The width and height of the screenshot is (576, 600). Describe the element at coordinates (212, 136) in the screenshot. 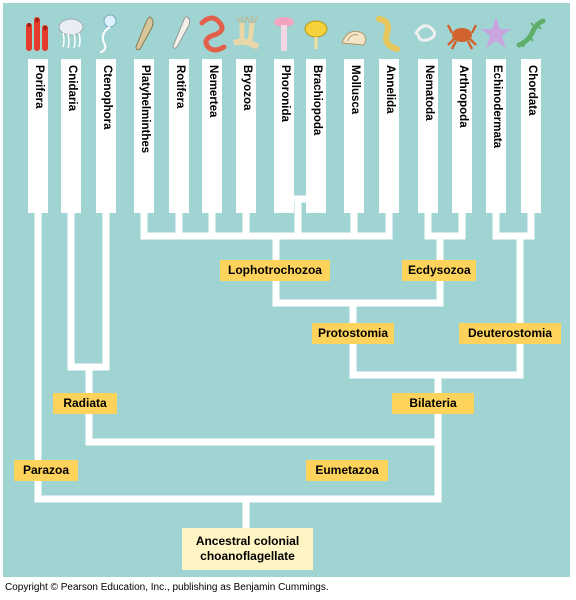

I see `taxon-nemertea: Nemertea` at that location.